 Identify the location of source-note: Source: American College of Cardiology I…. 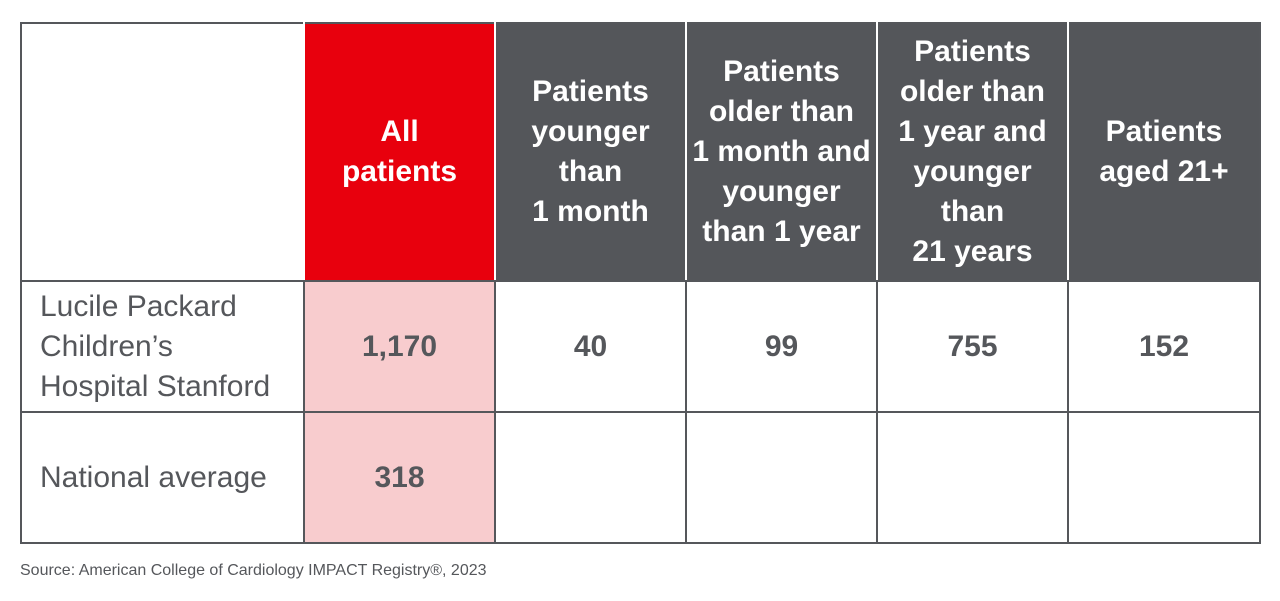
(253, 570).